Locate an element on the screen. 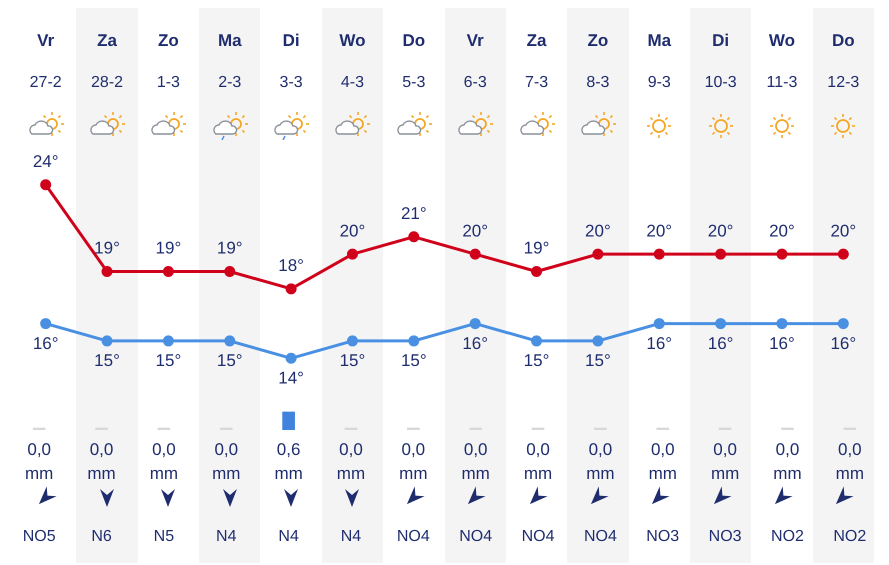 The height and width of the screenshot is (565, 889). x-tick-label: 4-3 is located at coordinates (352, 82).